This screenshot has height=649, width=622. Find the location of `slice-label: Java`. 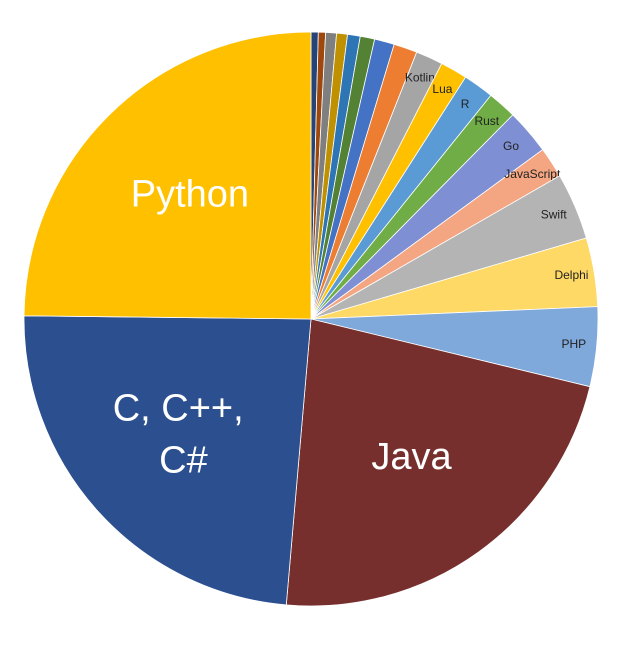

slice-label: Java is located at coordinates (411, 457).